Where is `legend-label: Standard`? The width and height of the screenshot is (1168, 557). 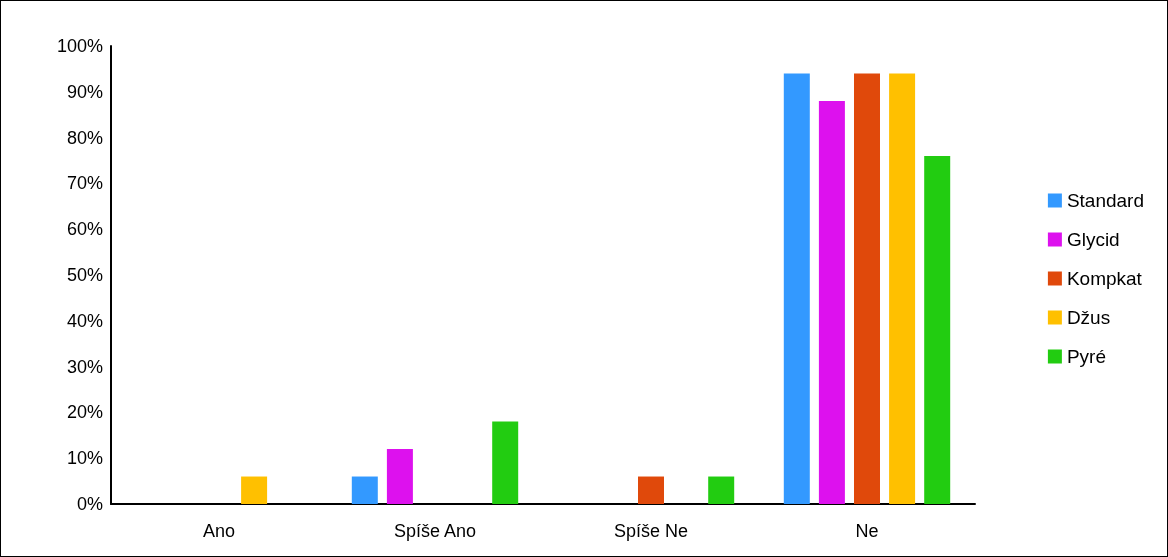 legend-label: Standard is located at coordinates (1105, 200).